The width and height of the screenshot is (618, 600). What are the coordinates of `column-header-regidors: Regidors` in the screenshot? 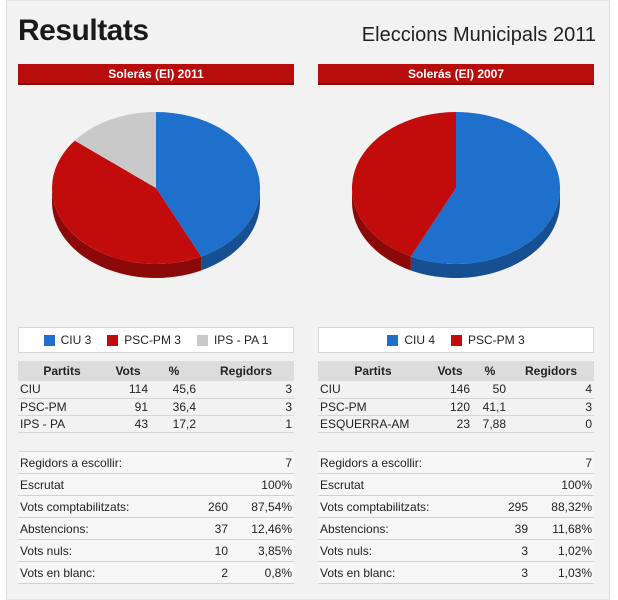 It's located at (246, 371).